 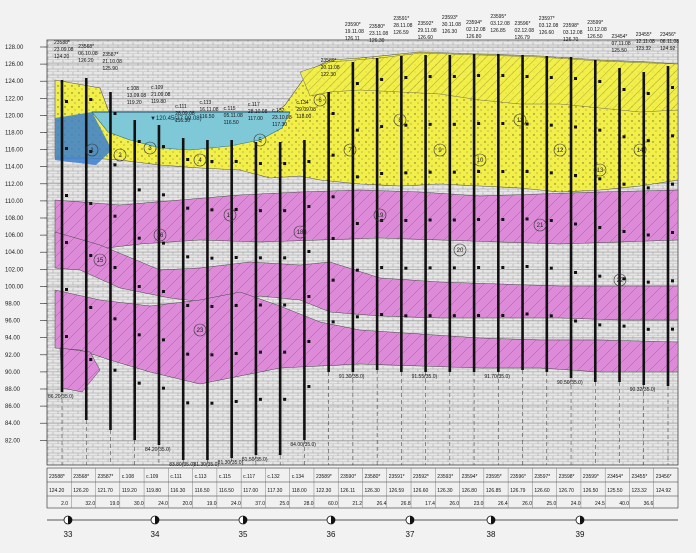 I want to click on borehole-date: 28.11.08, so click(x=402, y=26).